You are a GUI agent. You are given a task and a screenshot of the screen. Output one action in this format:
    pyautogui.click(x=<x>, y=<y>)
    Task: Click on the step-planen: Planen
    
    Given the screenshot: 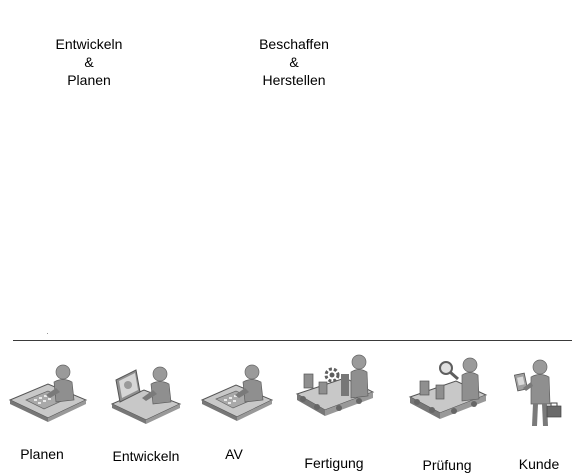 What is the action you would take?
    pyautogui.click(x=48, y=412)
    